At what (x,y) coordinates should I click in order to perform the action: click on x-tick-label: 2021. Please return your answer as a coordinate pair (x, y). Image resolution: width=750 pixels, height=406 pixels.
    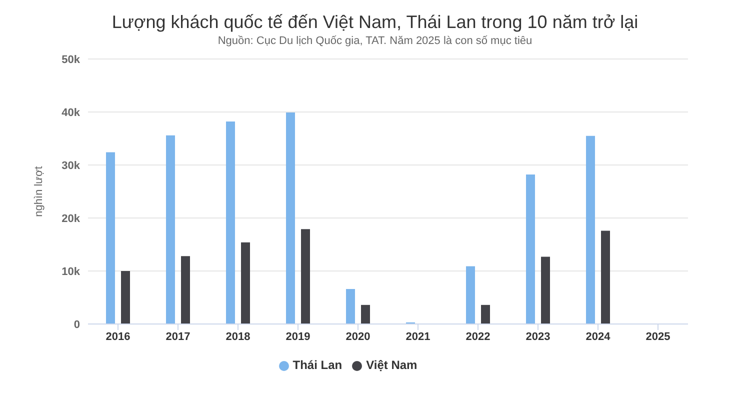
    Looking at the image, I should click on (418, 336).